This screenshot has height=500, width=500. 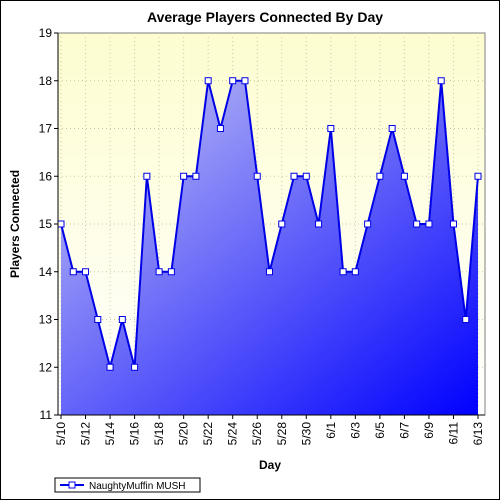 I want to click on x-tick-label: 5/28, so click(x=282, y=434).